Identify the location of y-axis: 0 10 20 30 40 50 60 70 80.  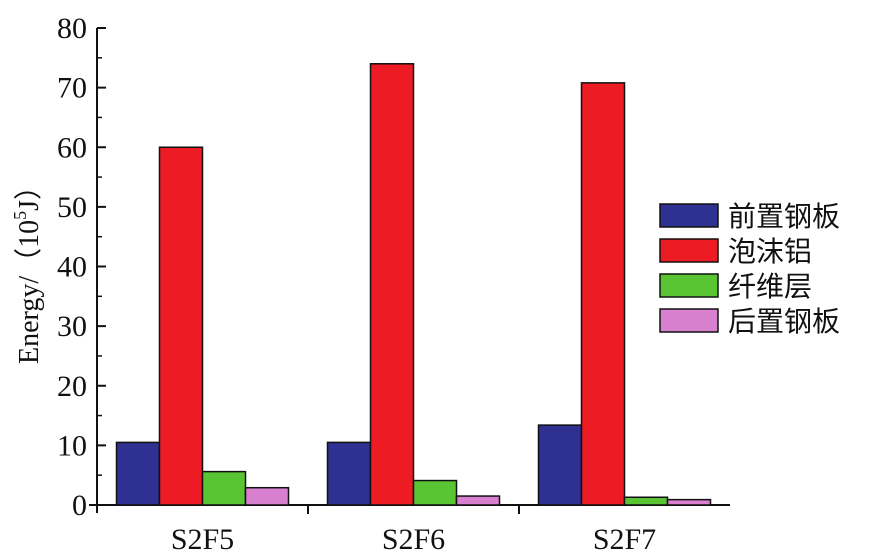
(81, 267).